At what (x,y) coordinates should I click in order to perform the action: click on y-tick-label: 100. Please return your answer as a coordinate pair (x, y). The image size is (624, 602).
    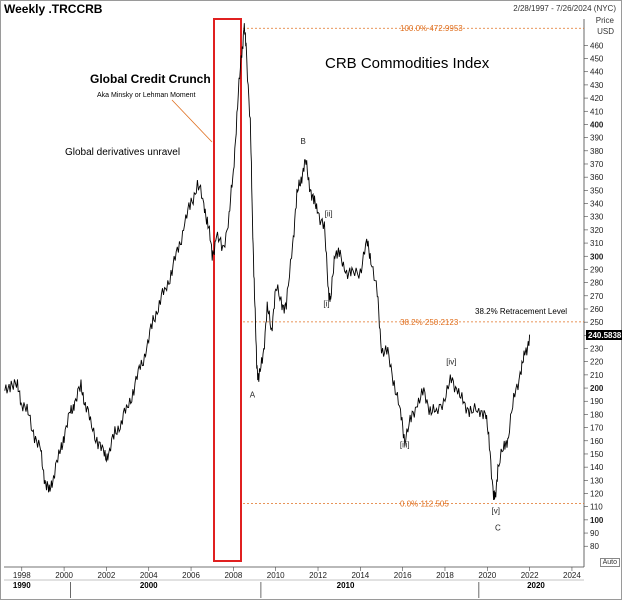
    Looking at the image, I should click on (597, 520).